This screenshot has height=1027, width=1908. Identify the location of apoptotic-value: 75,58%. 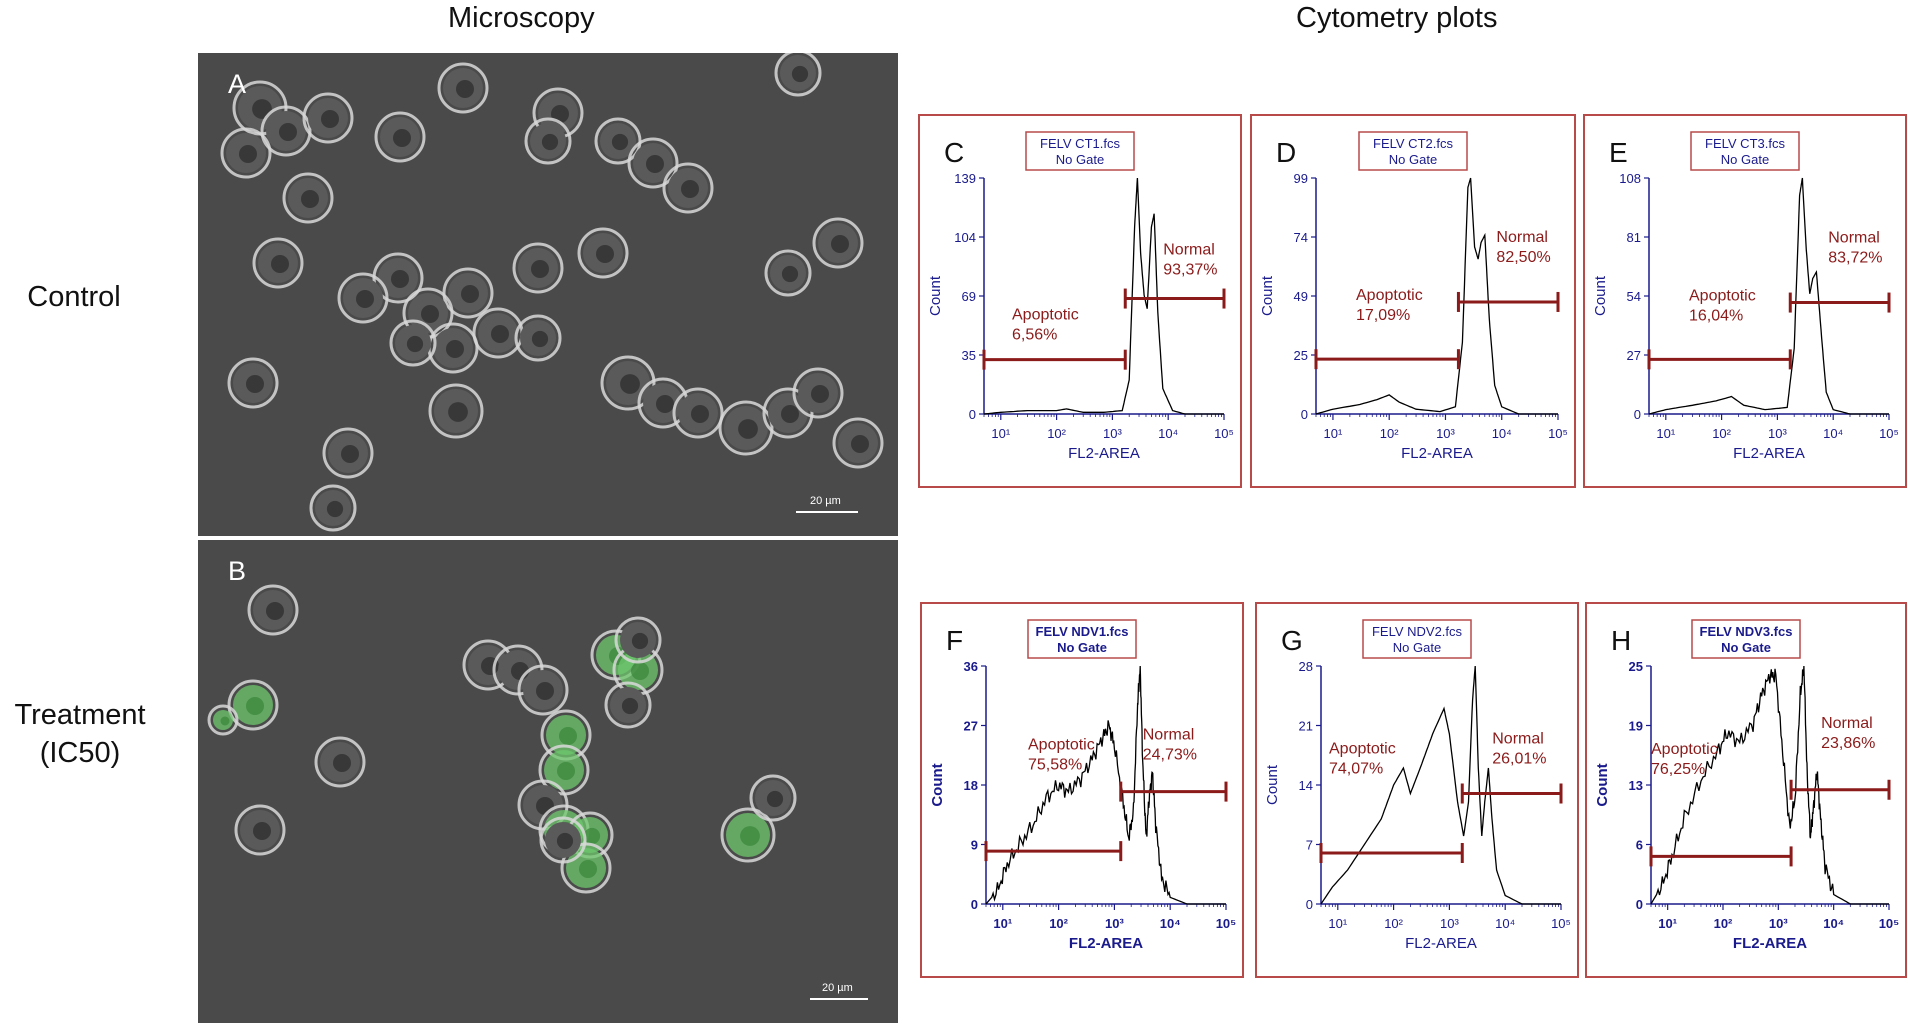
(1055, 765).